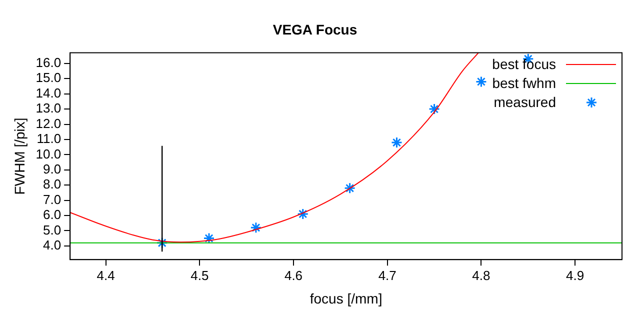 Image resolution: width=640 pixels, height=320 pixels. What do you see at coordinates (524, 83) in the screenshot?
I see `legend-label: best fwhm` at bounding box center [524, 83].